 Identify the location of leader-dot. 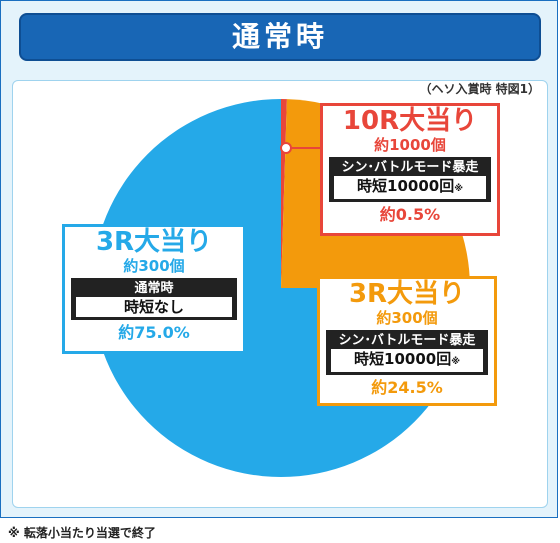
(286, 148).